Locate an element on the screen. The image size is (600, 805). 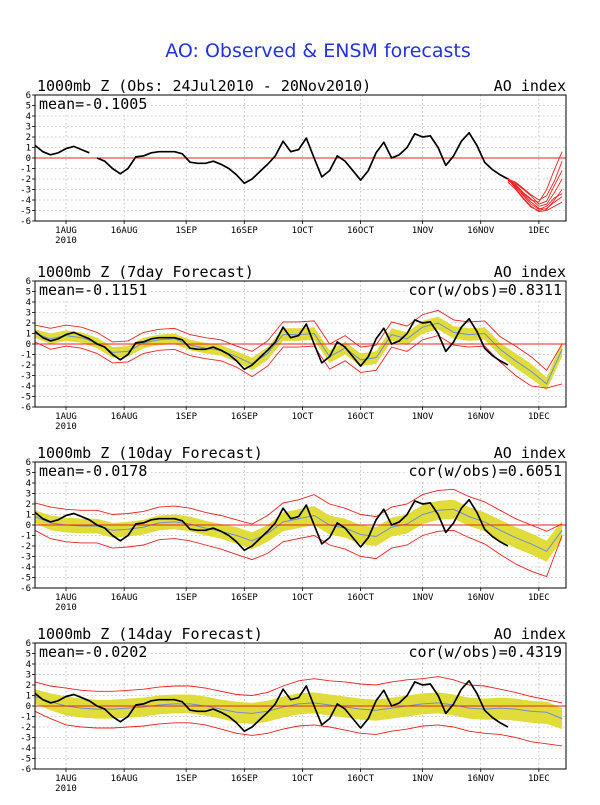
panel-title: 1000mb Z (Obs: 24Jul2010 - 20Nov2010) is located at coordinates (204, 86).